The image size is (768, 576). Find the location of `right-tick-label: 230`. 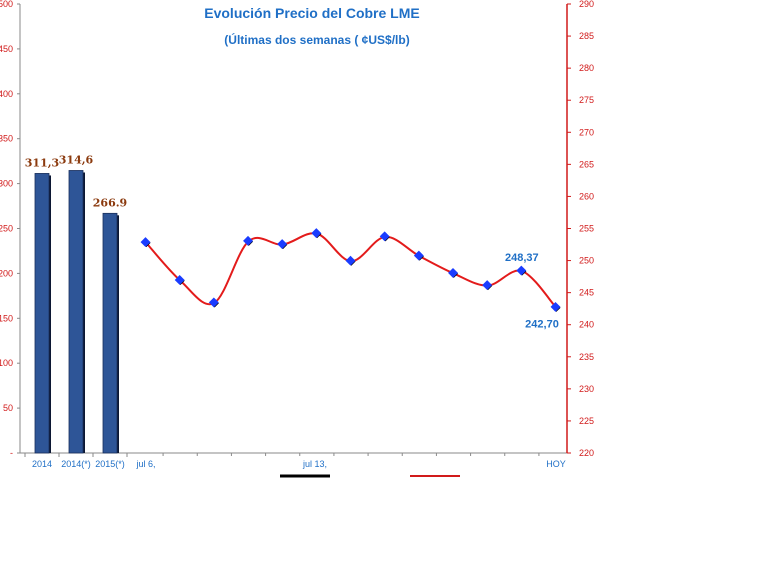

right-tick-label: 230 is located at coordinates (586, 389).